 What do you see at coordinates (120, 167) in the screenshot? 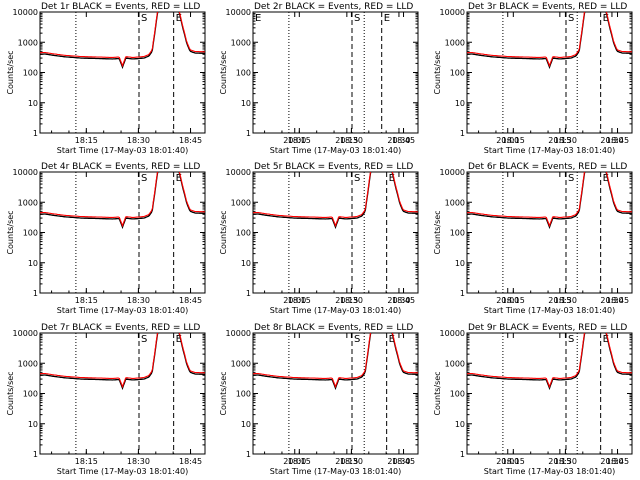
I see `panel-title: Det 4r BLACK = Events, RED = LLD` at bounding box center [120, 167].